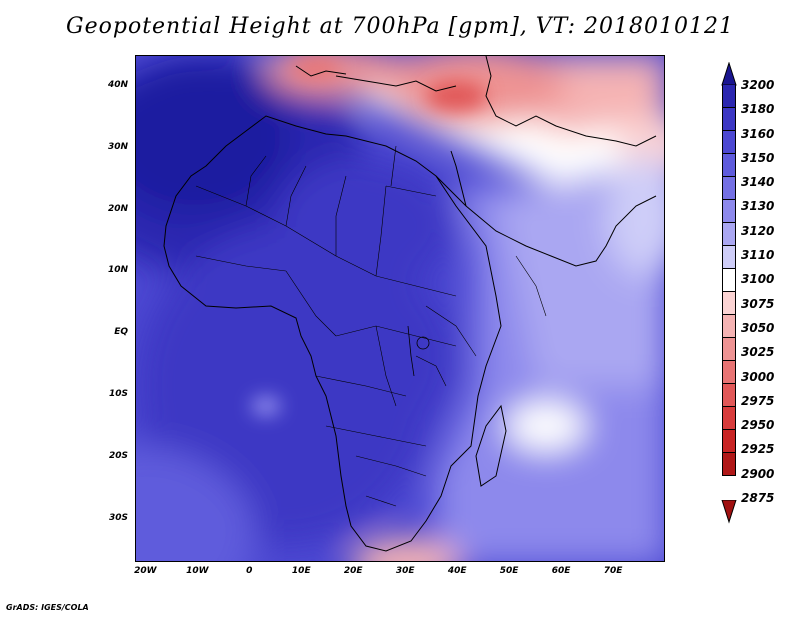 The image size is (800, 618). Describe the element at coordinates (758, 352) in the screenshot. I see `colorbar-label: 3025` at that location.